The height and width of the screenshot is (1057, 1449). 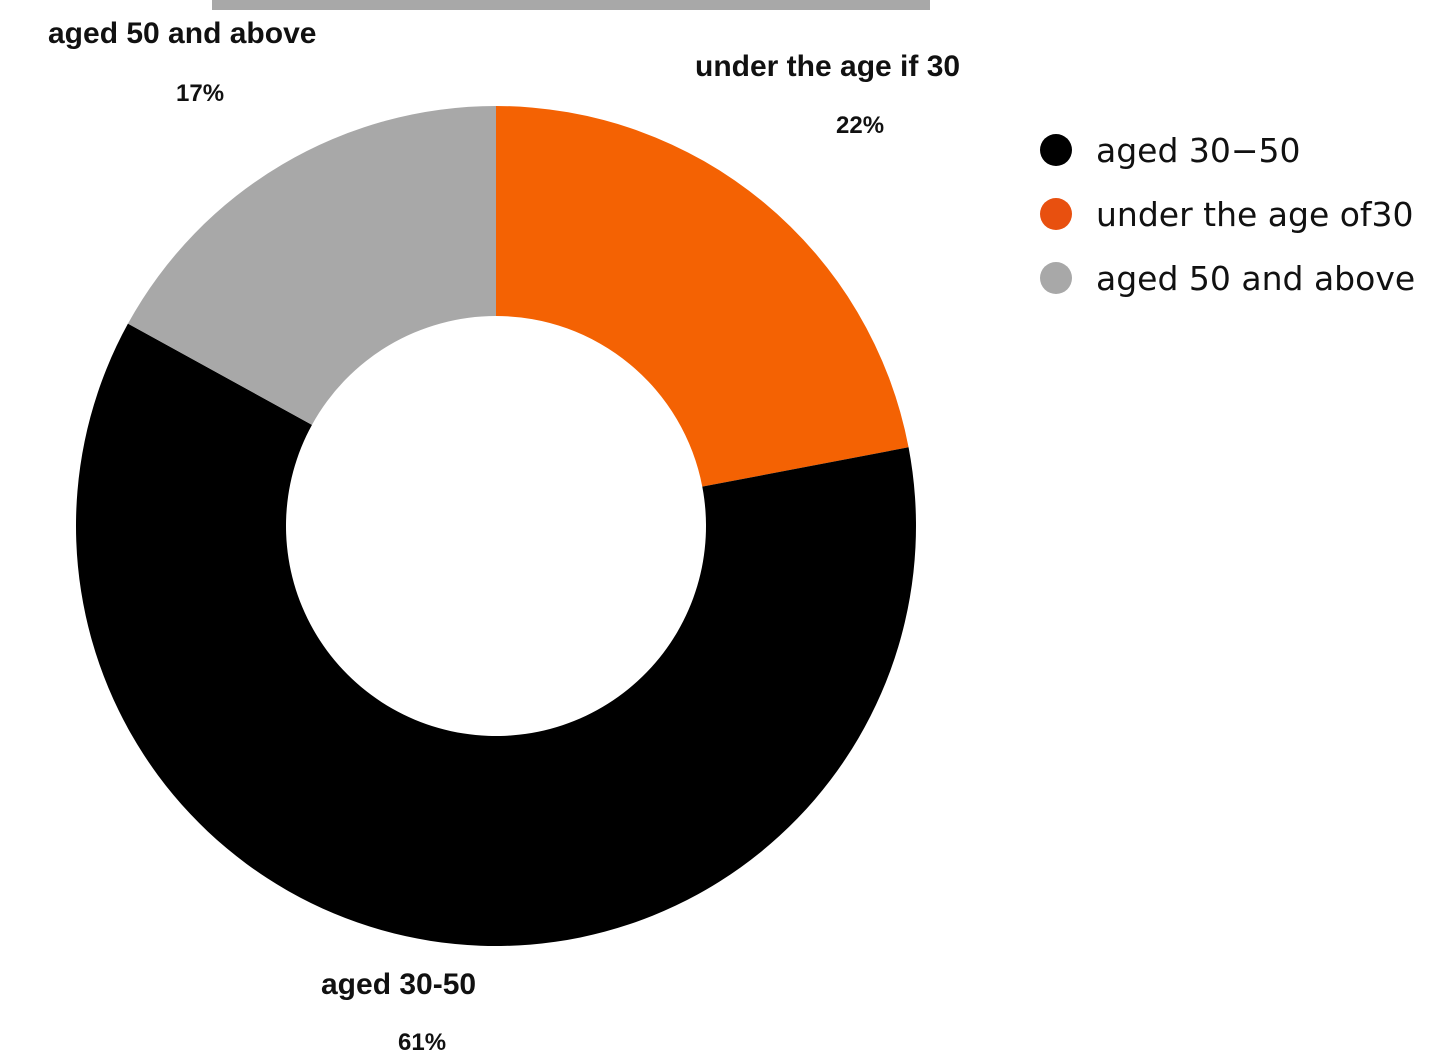 I want to click on legend-item-30-50: aged 30−50, so click(x=1242, y=150).